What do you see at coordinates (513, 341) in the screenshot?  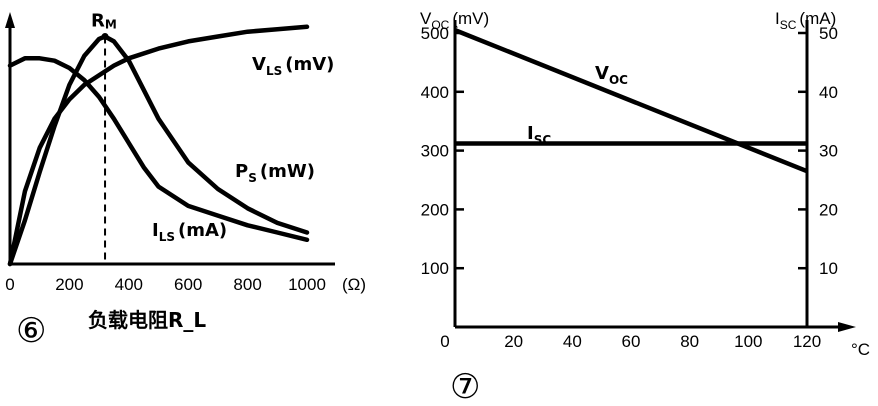 I see `x-tick-label: 20` at bounding box center [513, 341].